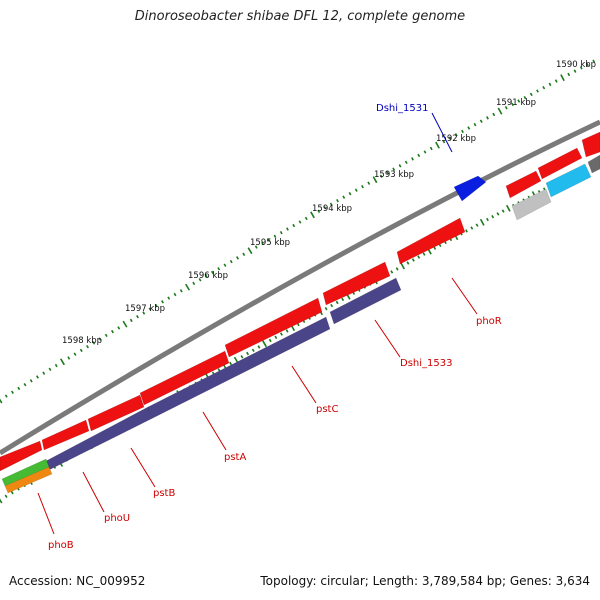 This screenshot has height=600, width=600. What do you see at coordinates (470, 188) in the screenshot?
I see `cds-arrow-dshi1531` at bounding box center [470, 188].